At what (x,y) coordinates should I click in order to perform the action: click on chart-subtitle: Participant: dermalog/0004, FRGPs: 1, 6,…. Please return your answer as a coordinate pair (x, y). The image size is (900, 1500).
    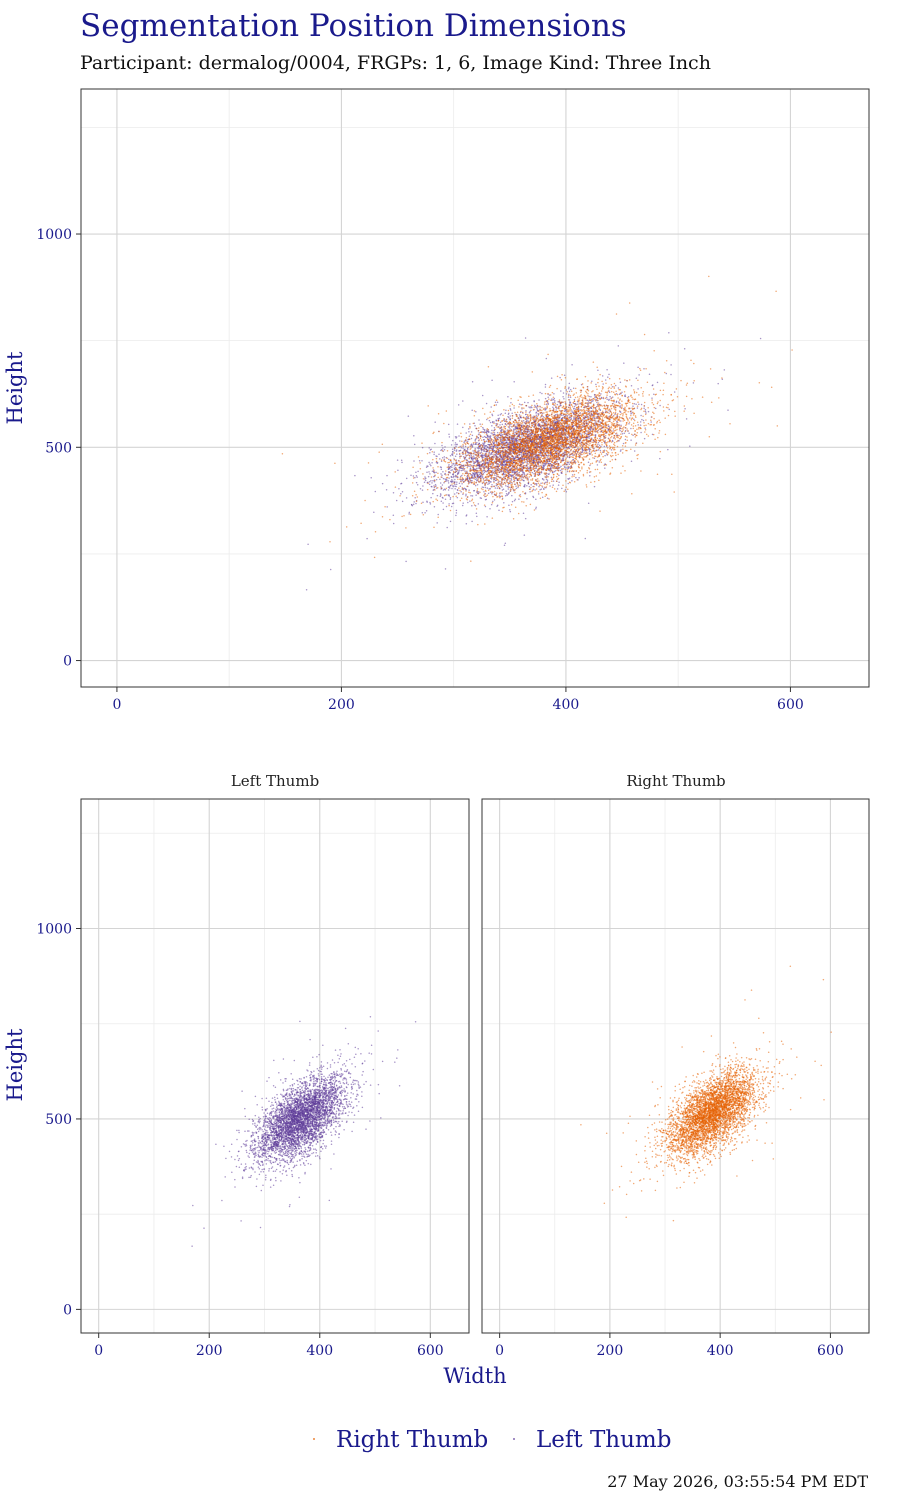
    Looking at the image, I should click on (395, 63).